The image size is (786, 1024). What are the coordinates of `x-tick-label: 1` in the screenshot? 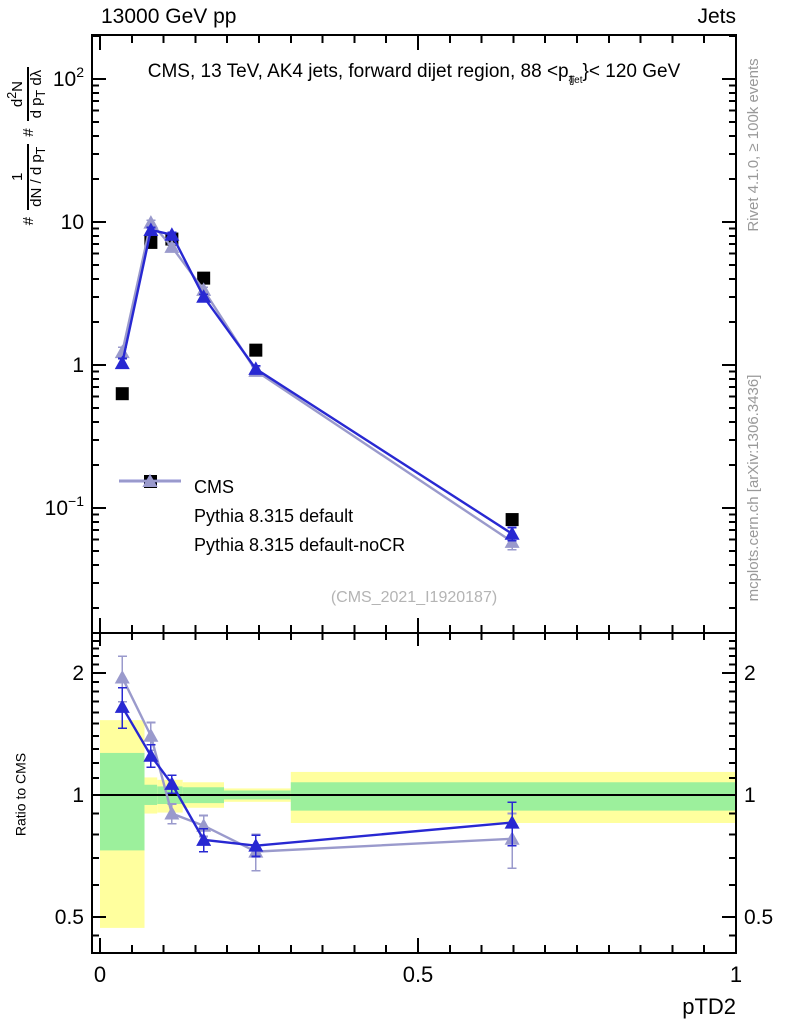 It's located at (736, 974).